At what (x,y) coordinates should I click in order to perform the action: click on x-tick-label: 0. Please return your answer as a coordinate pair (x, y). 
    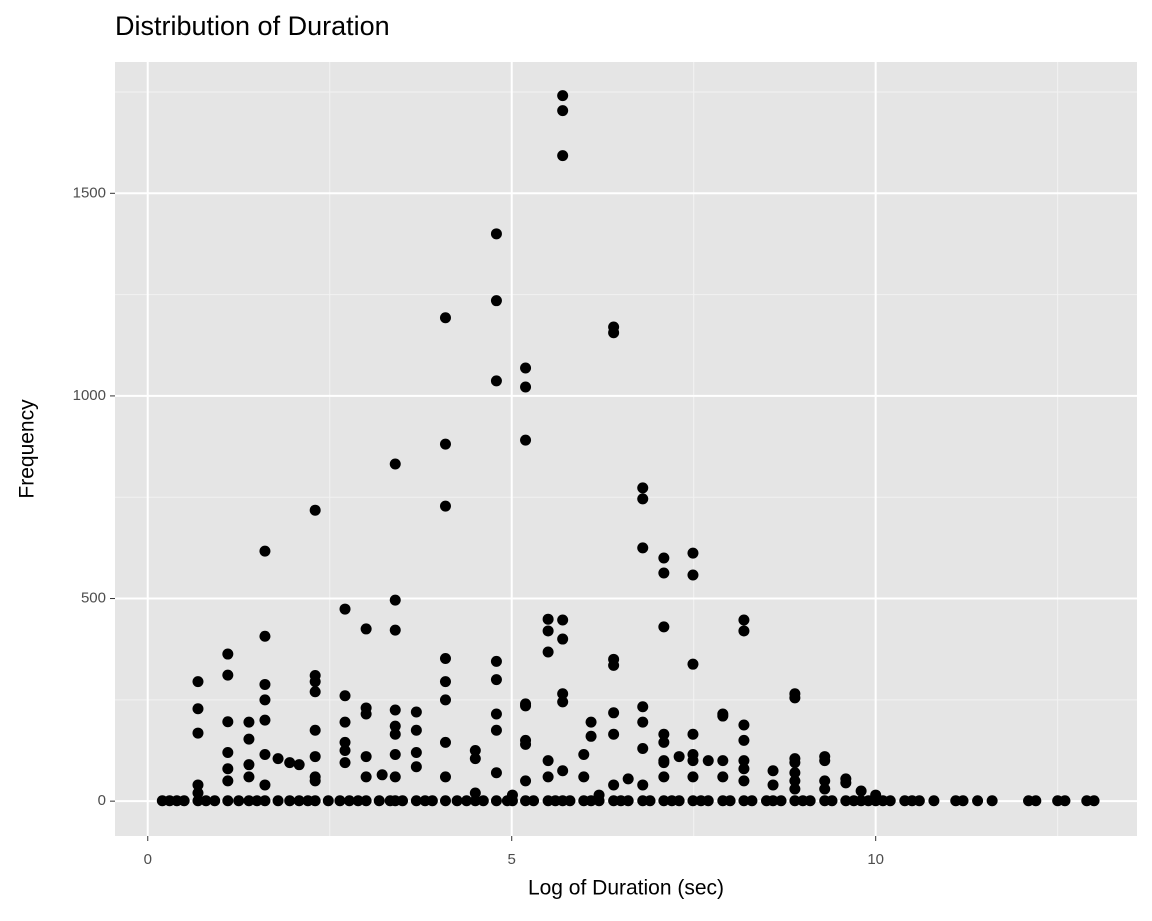
    Looking at the image, I should click on (148, 859).